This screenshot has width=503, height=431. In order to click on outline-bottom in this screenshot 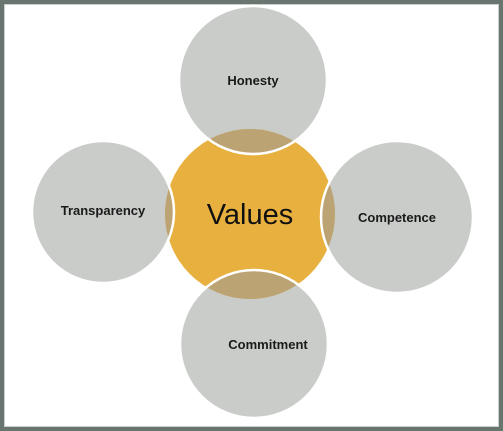, I will do `click(254, 344)`.